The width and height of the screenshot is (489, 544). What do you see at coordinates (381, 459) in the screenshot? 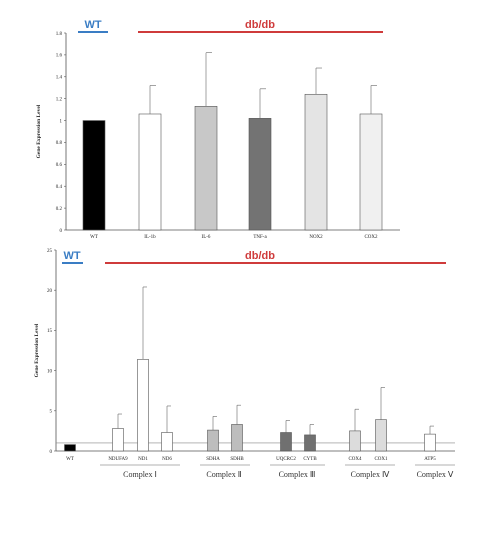
I see `x-tick-label-cox1: COX1` at bounding box center [381, 459].